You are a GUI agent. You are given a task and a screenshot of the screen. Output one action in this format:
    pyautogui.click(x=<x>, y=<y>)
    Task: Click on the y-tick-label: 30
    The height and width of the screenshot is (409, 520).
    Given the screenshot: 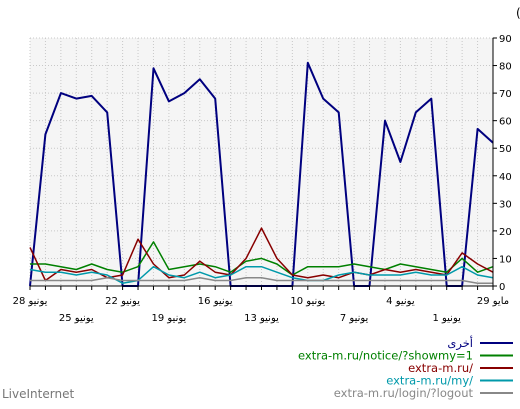 What is the action you would take?
    pyautogui.click(x=505, y=204)
    